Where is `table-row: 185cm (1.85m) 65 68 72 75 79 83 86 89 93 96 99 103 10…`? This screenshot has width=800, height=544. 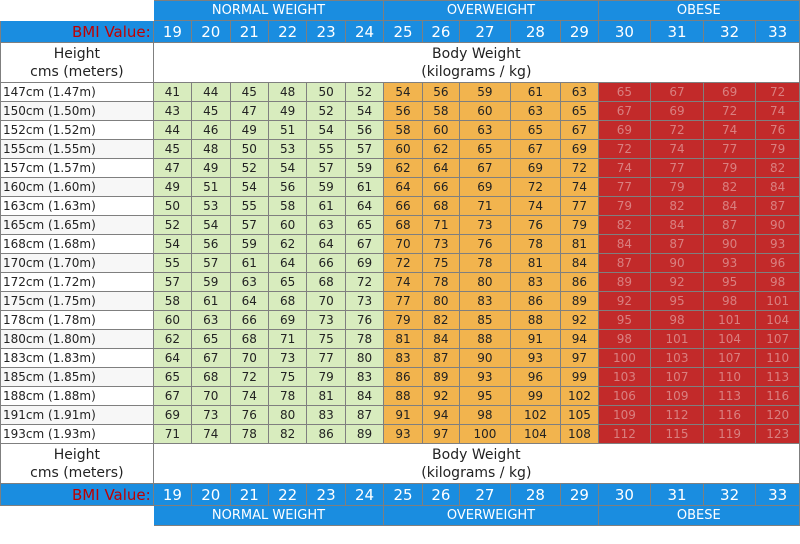
table-row: 185cm (1.85m) 65 68 72 75 79 83 86 89 93 96 99 103 10… is located at coordinates (400, 377).